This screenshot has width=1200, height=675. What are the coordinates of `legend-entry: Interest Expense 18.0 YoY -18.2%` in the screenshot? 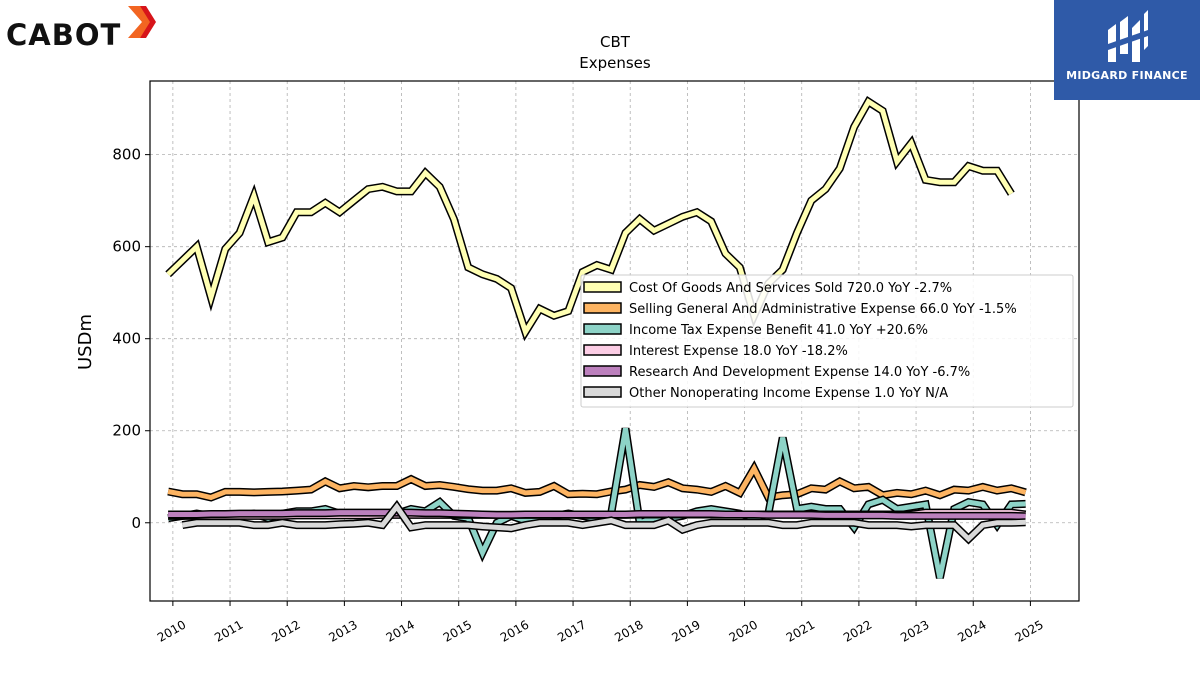 It's located at (738, 351).